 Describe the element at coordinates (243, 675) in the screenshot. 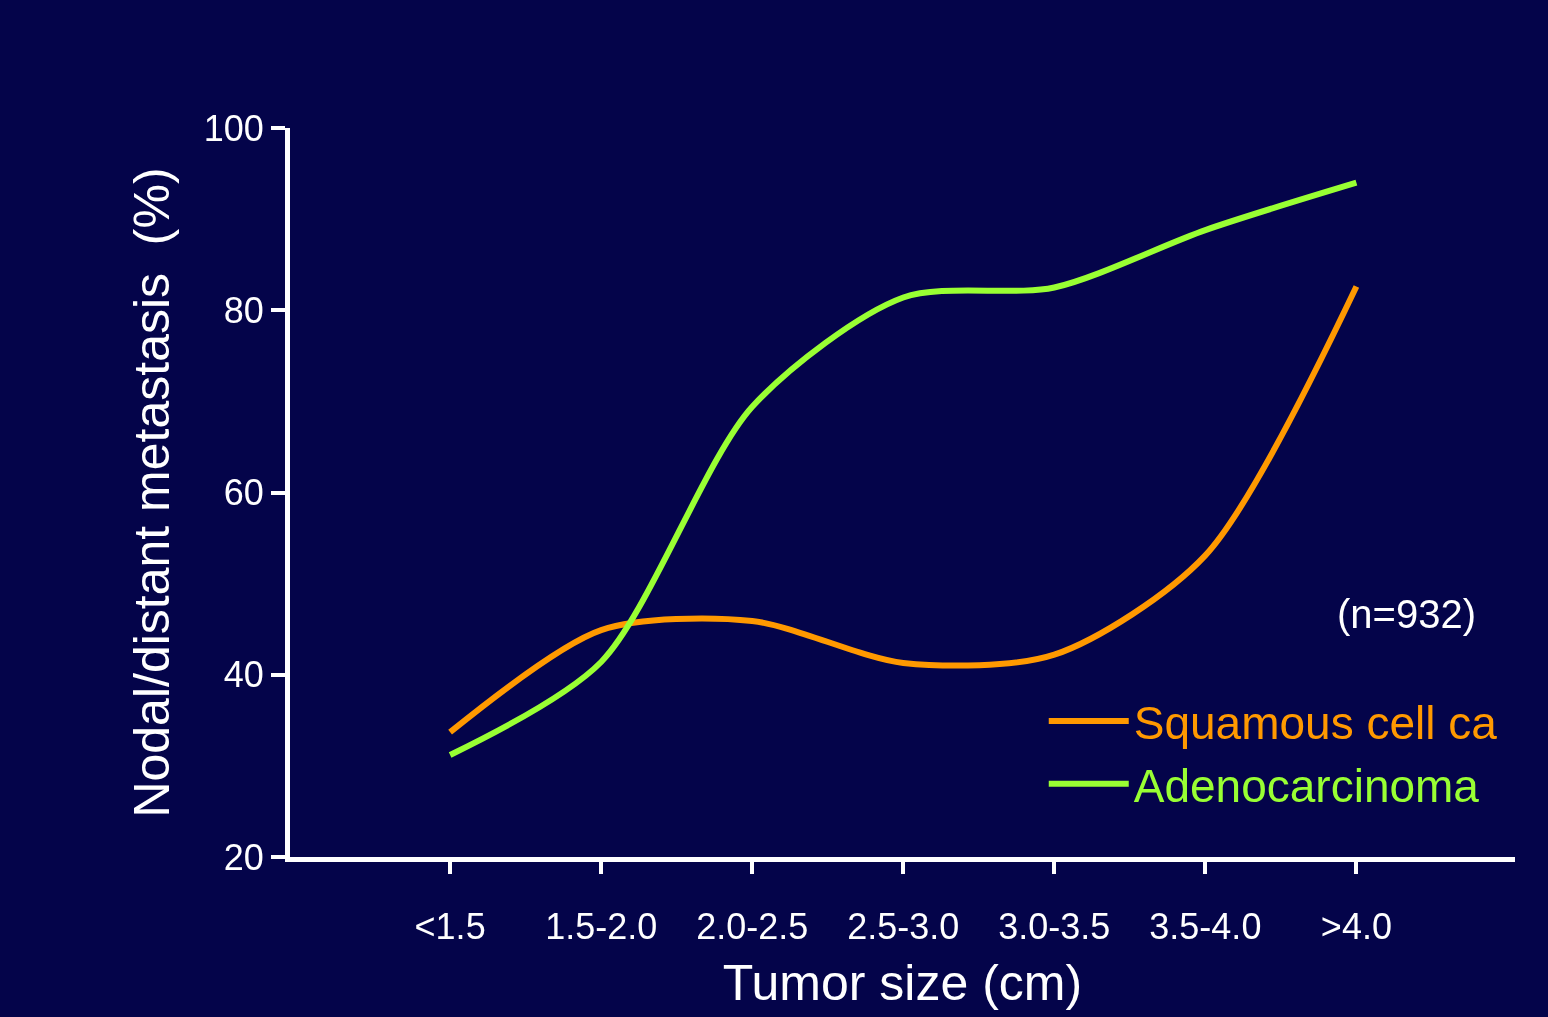

I see `y-tick-label: 40` at that location.